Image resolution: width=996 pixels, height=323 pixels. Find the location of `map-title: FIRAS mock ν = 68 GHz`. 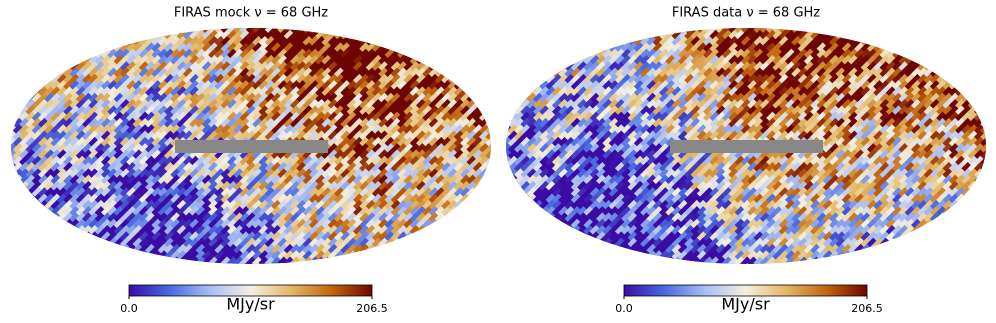

map-title: FIRAS mock ν = 68 GHz is located at coordinates (251, 13).